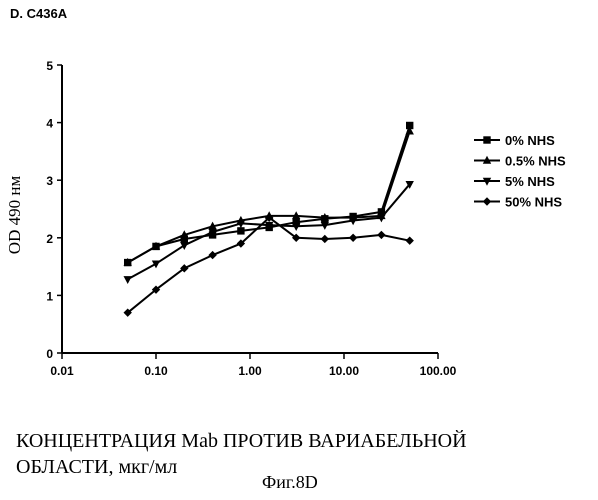 The image size is (598, 500). I want to click on figure-caption: Фиг.8D, so click(290, 482).